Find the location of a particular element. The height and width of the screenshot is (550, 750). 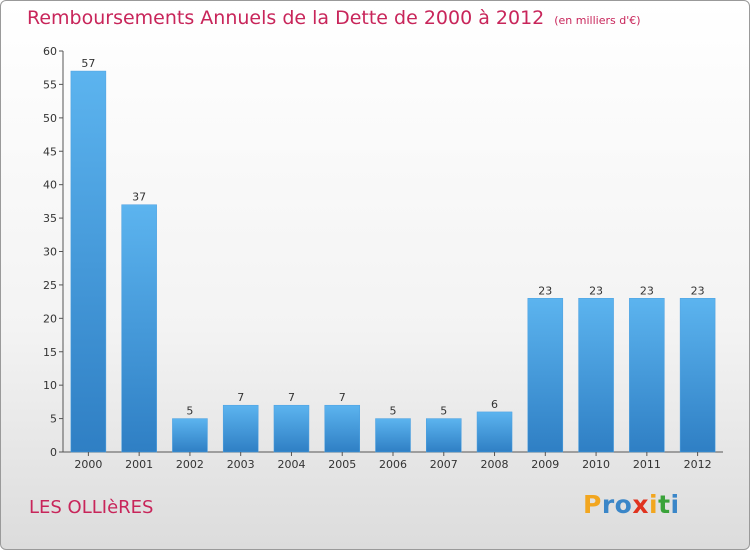

x-tick-label: 2009 is located at coordinates (545, 464).